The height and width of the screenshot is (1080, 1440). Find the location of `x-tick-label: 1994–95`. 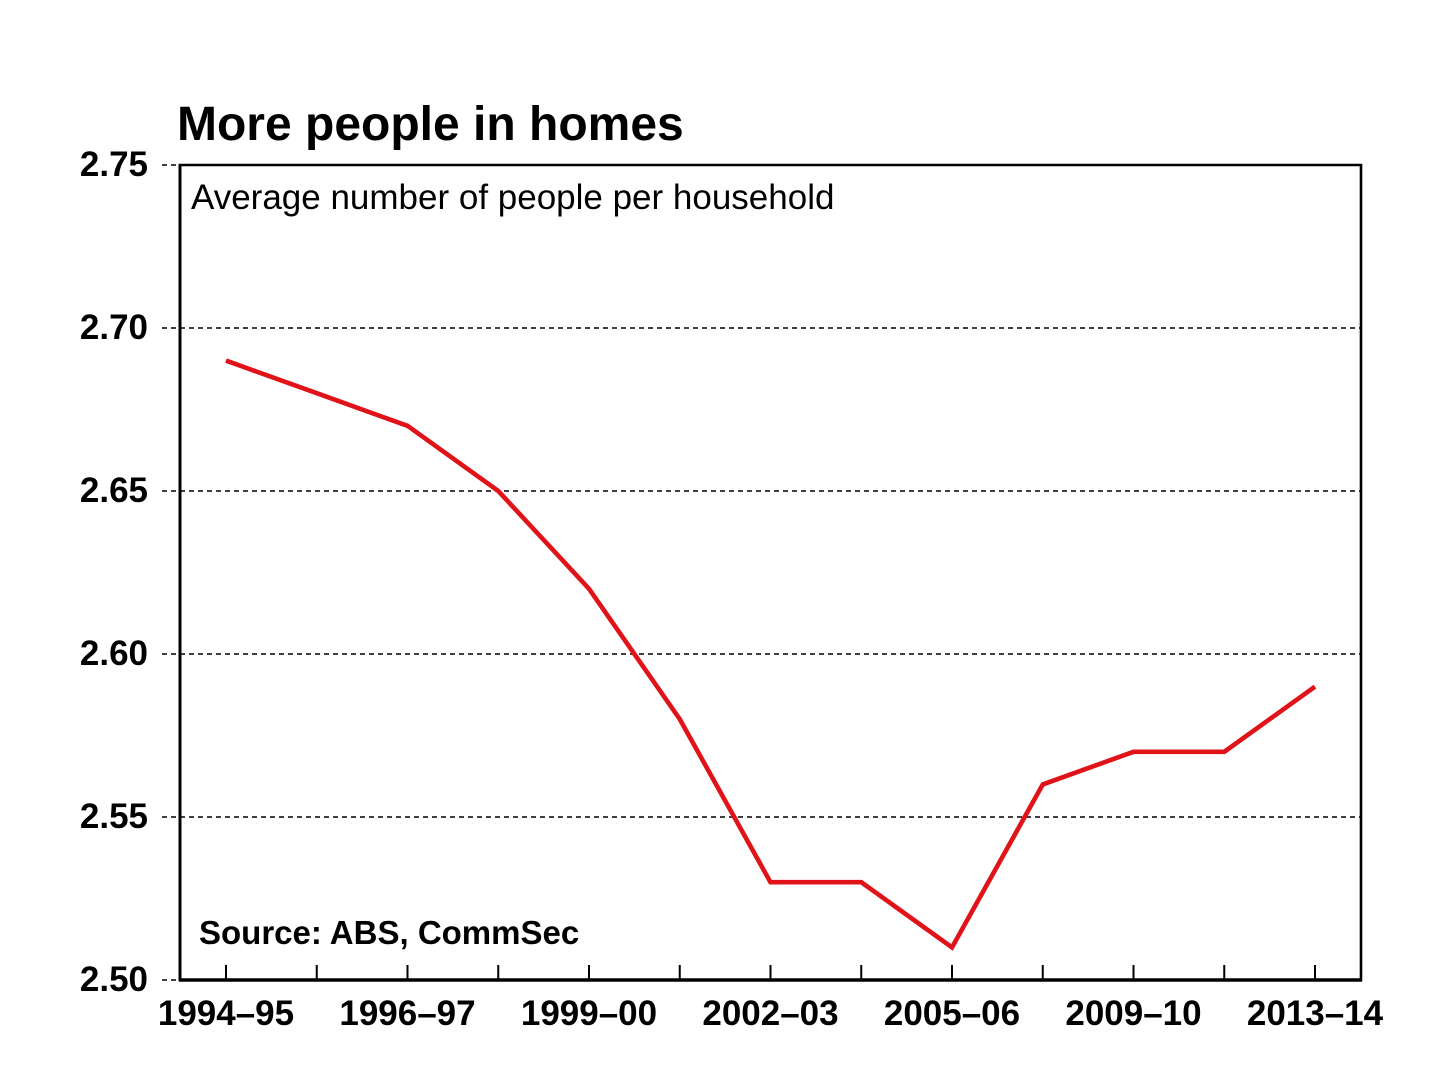

x-tick-label: 1994–95 is located at coordinates (226, 1013).